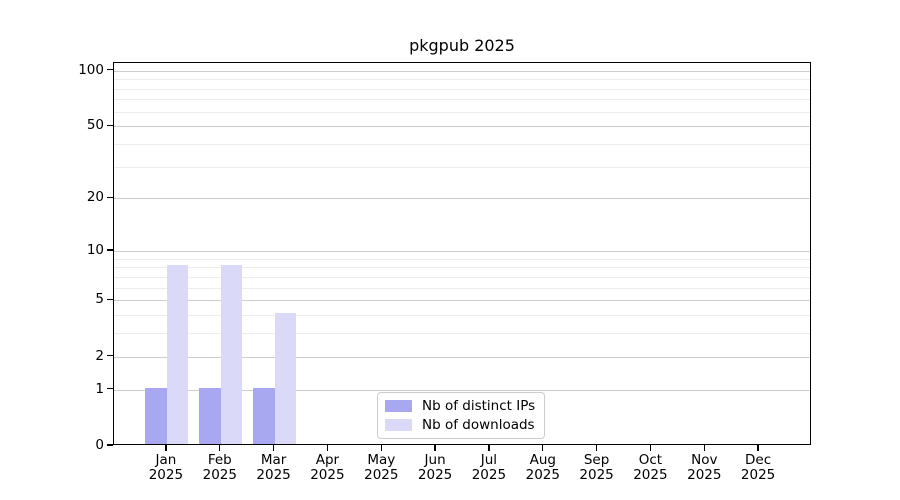  I want to click on x-tick-month-jan: Jan, so click(166, 460).